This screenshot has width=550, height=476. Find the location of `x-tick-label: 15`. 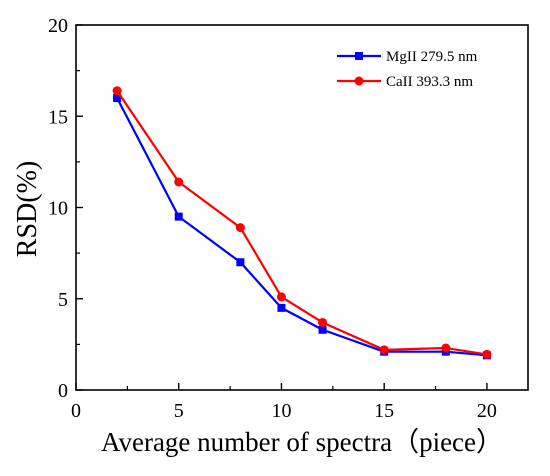

x-tick-label: 15 is located at coordinates (384, 411).